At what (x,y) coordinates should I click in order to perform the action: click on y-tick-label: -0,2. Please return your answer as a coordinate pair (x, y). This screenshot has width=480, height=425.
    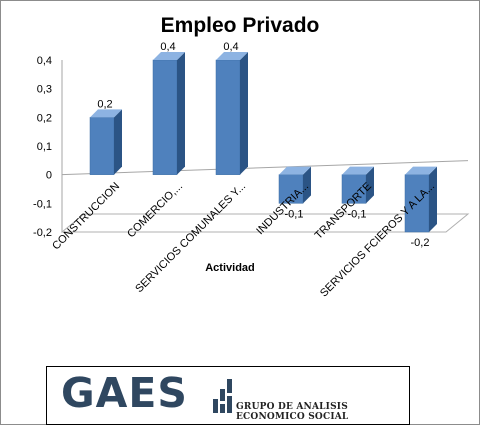
    Looking at the image, I should click on (42, 233).